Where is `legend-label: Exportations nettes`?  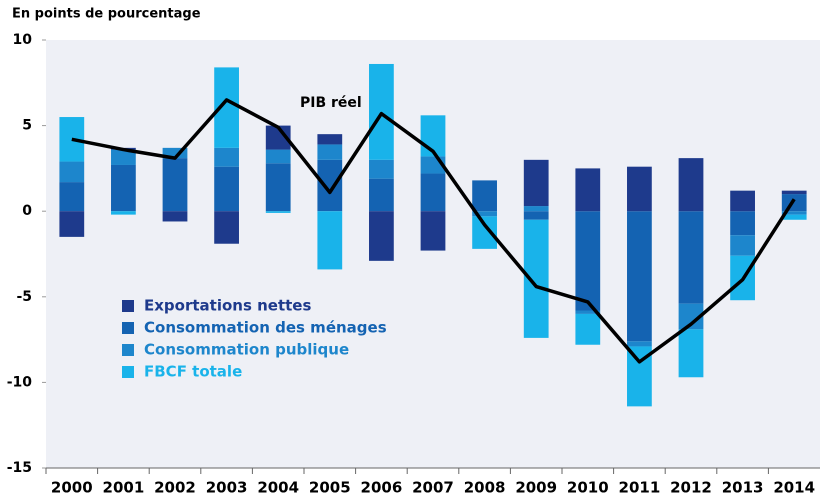 legend-label: Exportations nettes is located at coordinates (227, 306).